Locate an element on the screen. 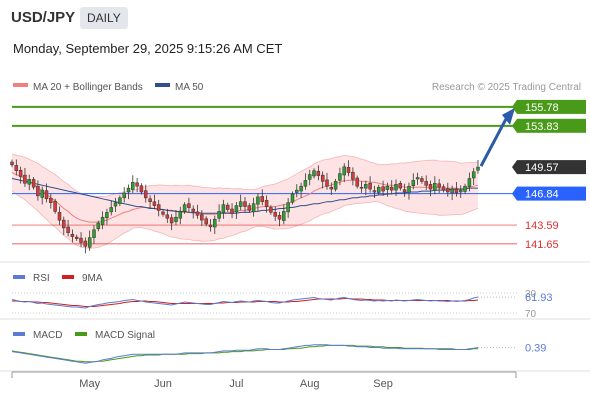 This screenshot has width=590, height=400. x-tick-jul: Jul is located at coordinates (236, 384).